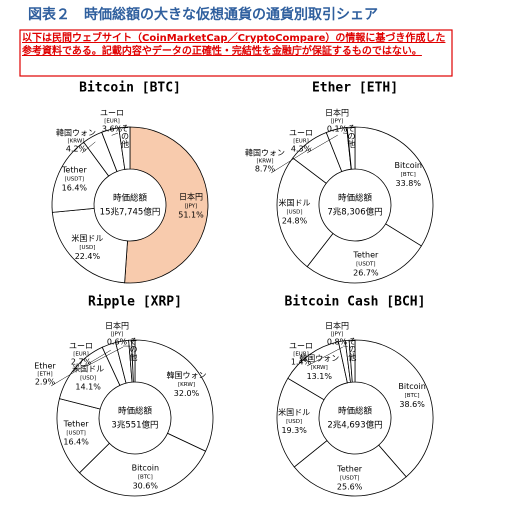 The width and height of the screenshot is (509, 508). What do you see at coordinates (354, 212) in the screenshot?
I see `center-total: 7兆8,306億円` at bounding box center [354, 212].